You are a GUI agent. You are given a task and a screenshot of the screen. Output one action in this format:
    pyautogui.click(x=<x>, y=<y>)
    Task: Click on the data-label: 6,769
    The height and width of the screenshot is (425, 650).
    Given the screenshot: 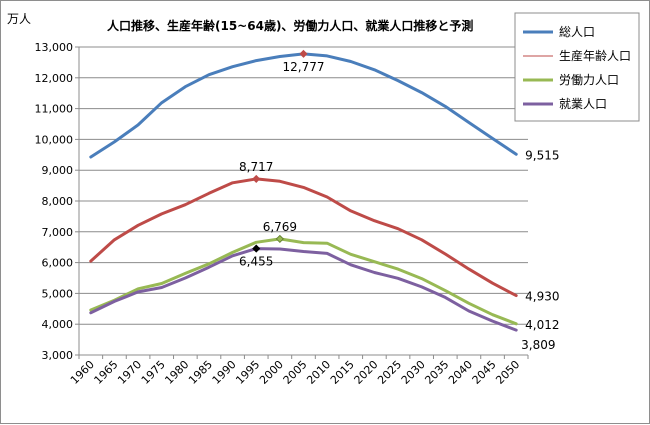 What is the action you would take?
    pyautogui.click(x=280, y=227)
    